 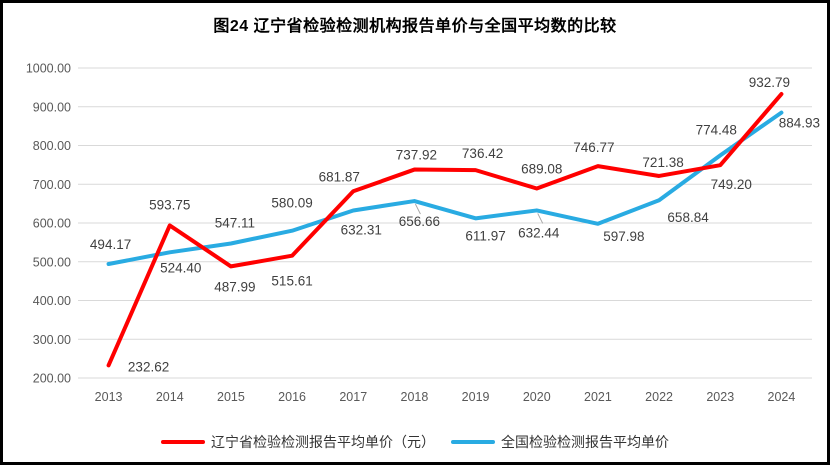 What do you see at coordinates (291, 203) in the screenshot?
I see `svg-text: 580.09` at bounding box center [291, 203].